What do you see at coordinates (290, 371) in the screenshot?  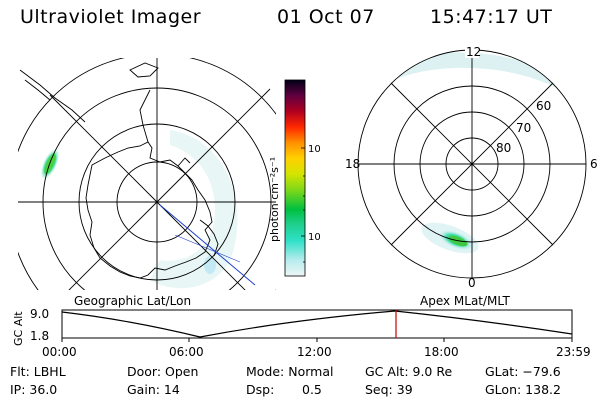 I see `mode-readout: Mode: Normal` at bounding box center [290, 371].